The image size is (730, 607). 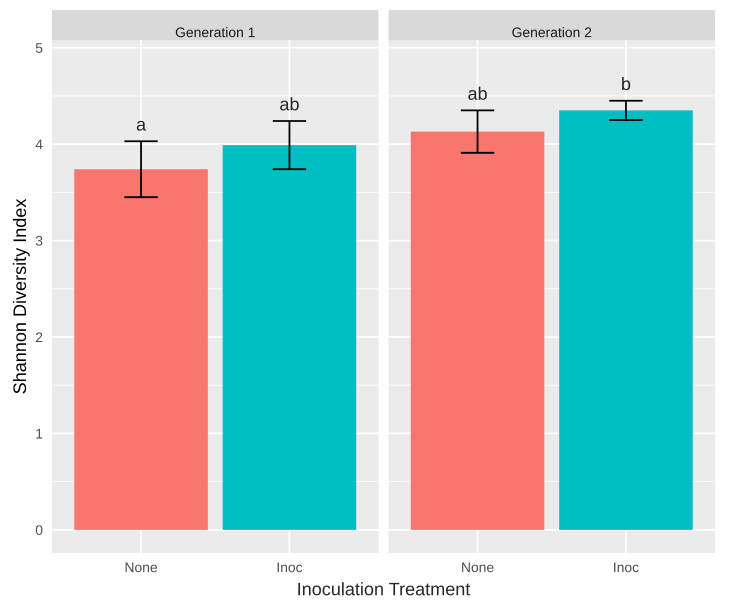 I want to click on y-tick-label: 0, so click(x=39, y=530).